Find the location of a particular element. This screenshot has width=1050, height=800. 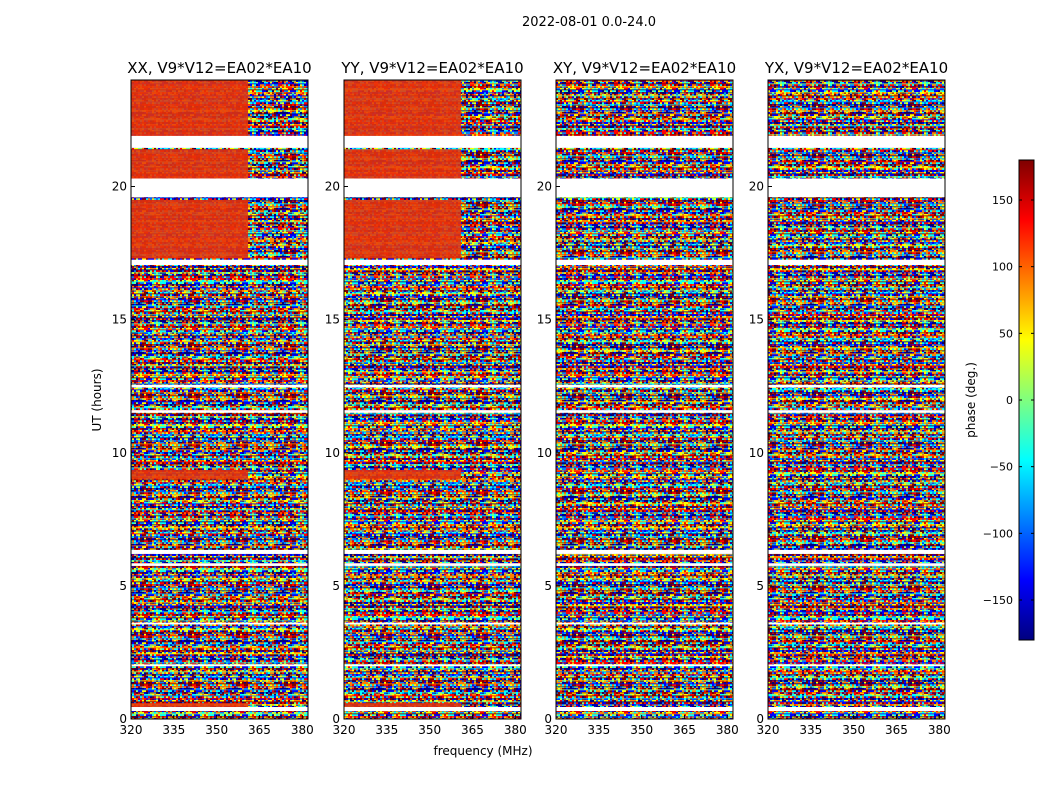

colorbar-tick-label: 100 is located at coordinates (1002, 267).